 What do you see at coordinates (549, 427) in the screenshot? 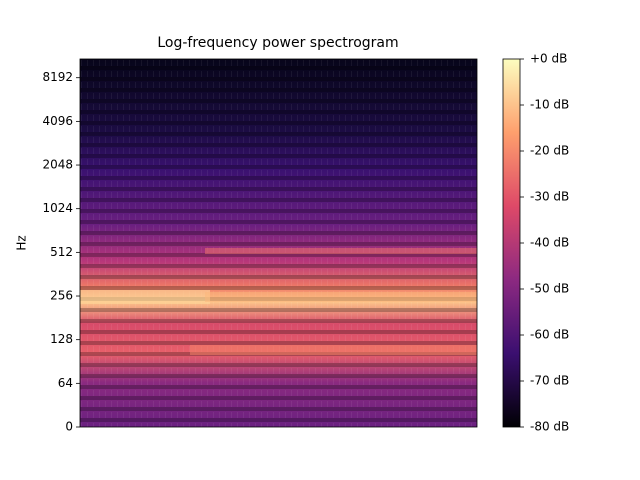
I see `colorbar-tick-label: -80 dB` at bounding box center [549, 427].